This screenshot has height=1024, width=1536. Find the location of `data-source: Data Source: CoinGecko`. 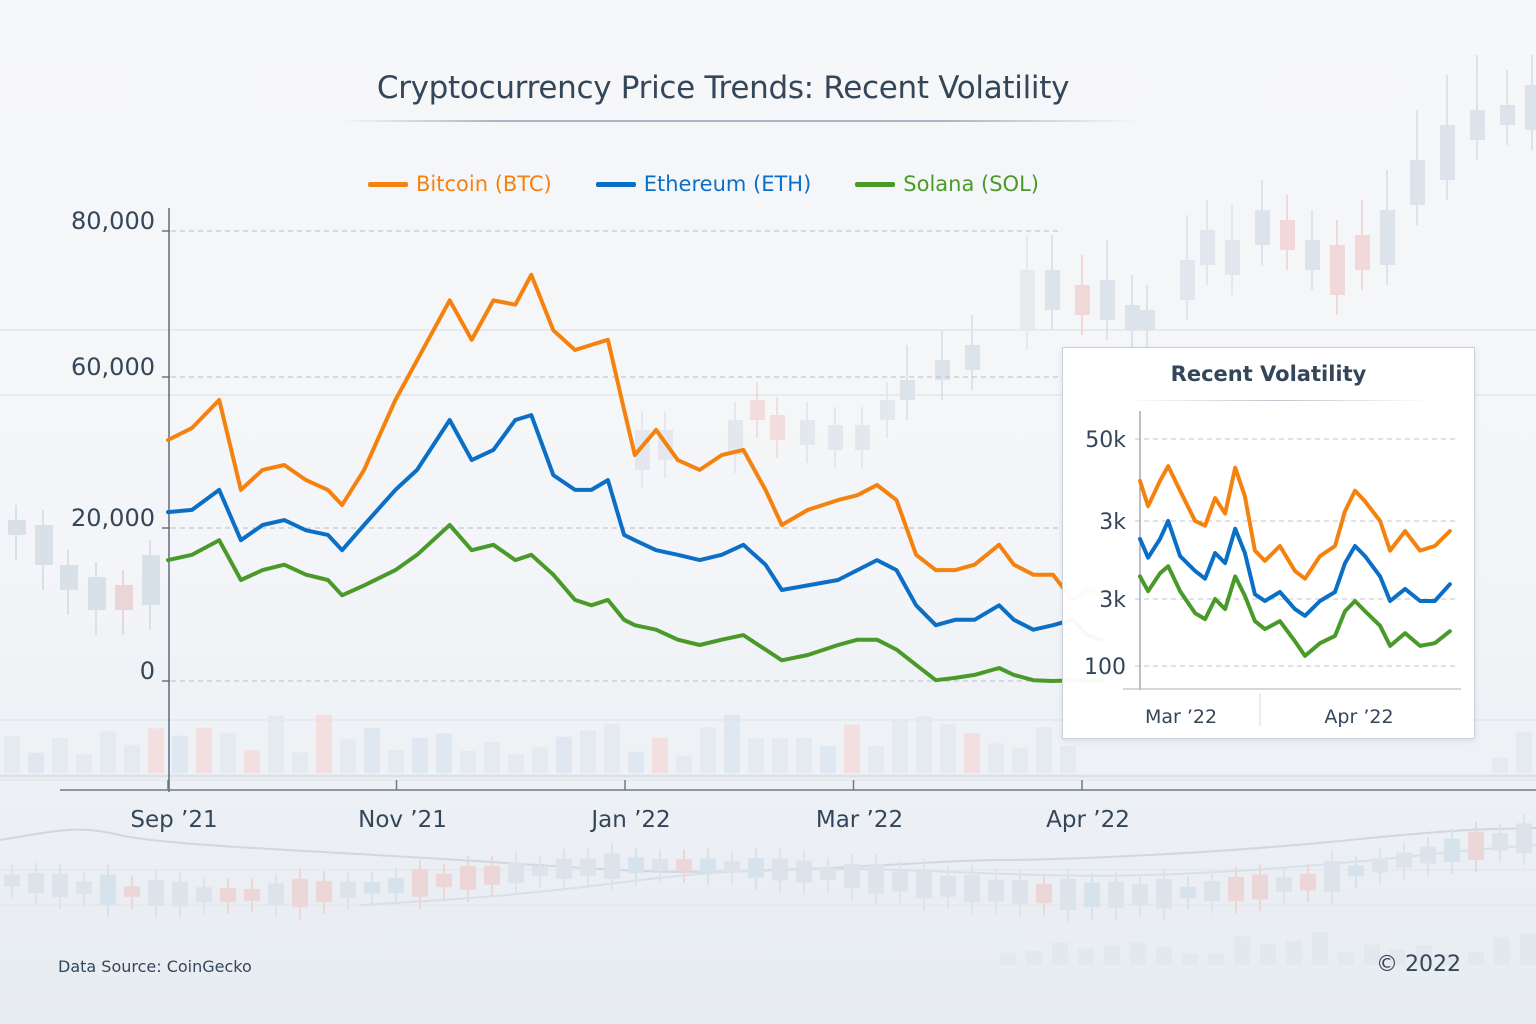

data-source: Data Source: CoinGecko is located at coordinates (155, 966).